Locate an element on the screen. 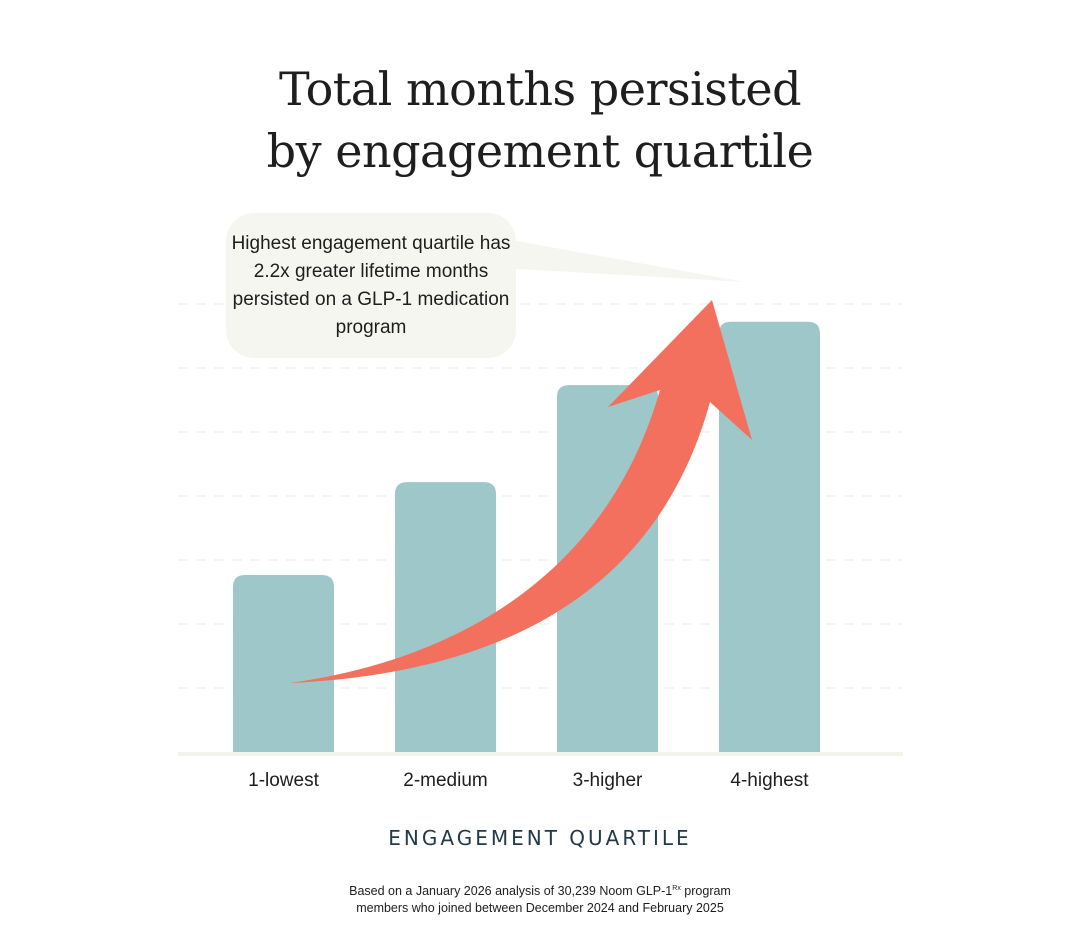  x-tick-label-3-higher: 3-higher is located at coordinates (608, 780).